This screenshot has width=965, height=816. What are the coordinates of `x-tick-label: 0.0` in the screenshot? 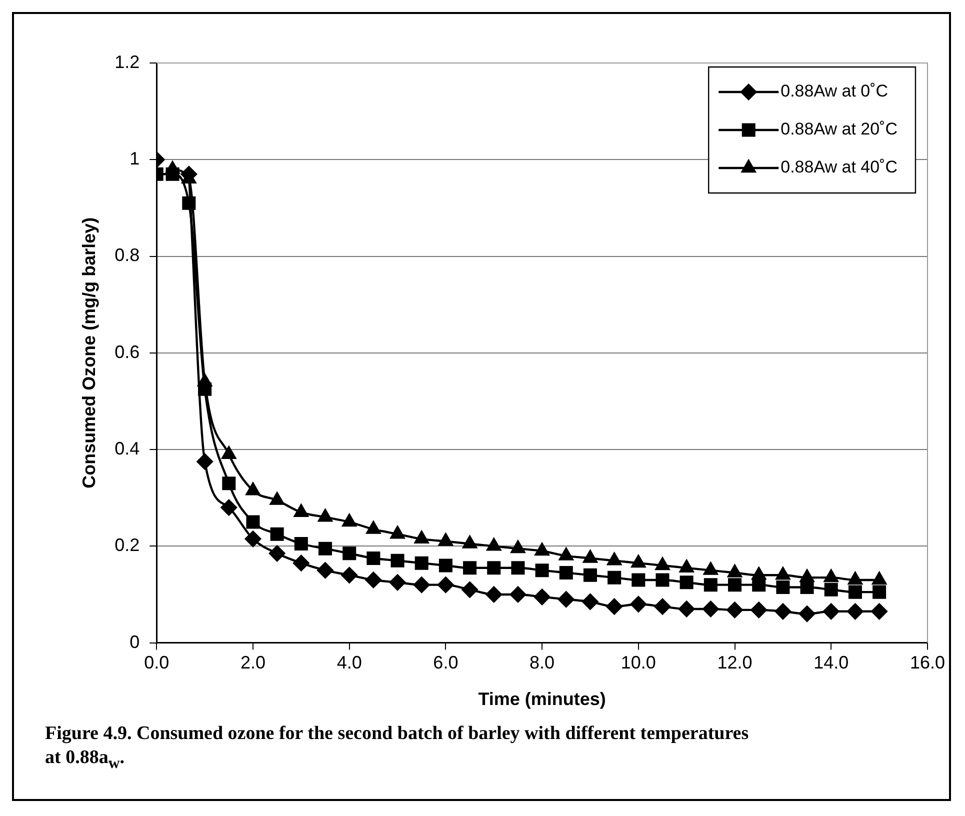 It's located at (157, 662).